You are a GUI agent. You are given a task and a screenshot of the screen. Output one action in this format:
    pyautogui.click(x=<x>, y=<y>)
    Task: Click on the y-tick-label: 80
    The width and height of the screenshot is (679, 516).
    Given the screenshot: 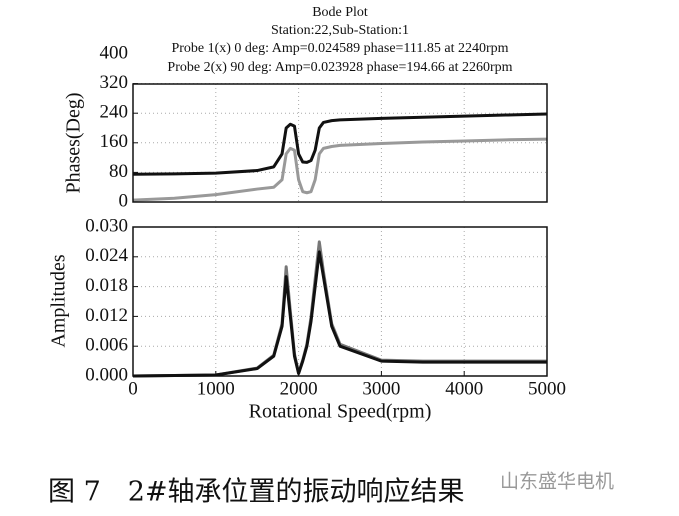 What is the action you would take?
    pyautogui.click(x=118, y=171)
    